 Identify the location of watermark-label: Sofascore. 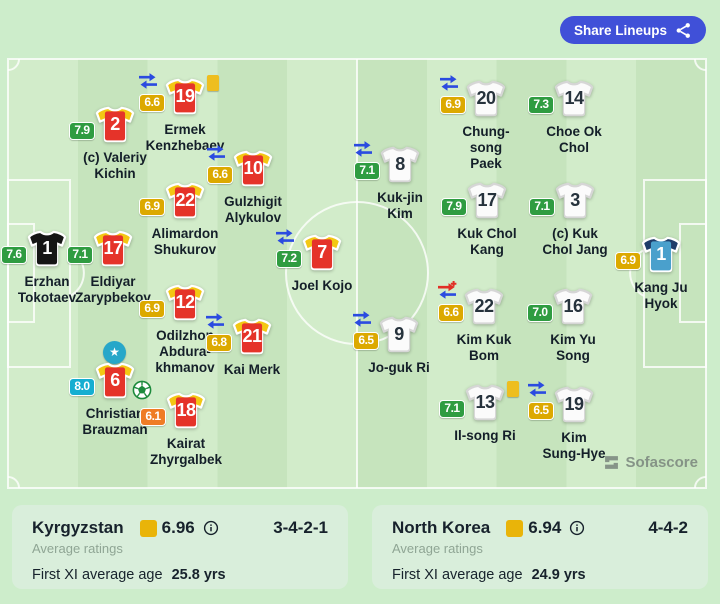
(661, 462).